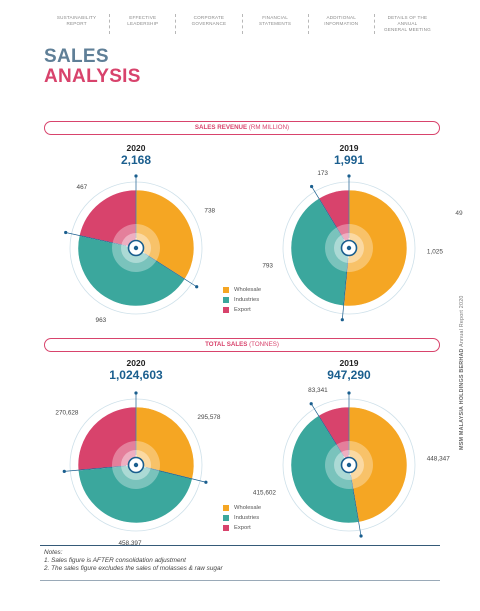 This screenshot has width=480, height=611. I want to click on data-label-wholesale: 295,578, so click(209, 417).